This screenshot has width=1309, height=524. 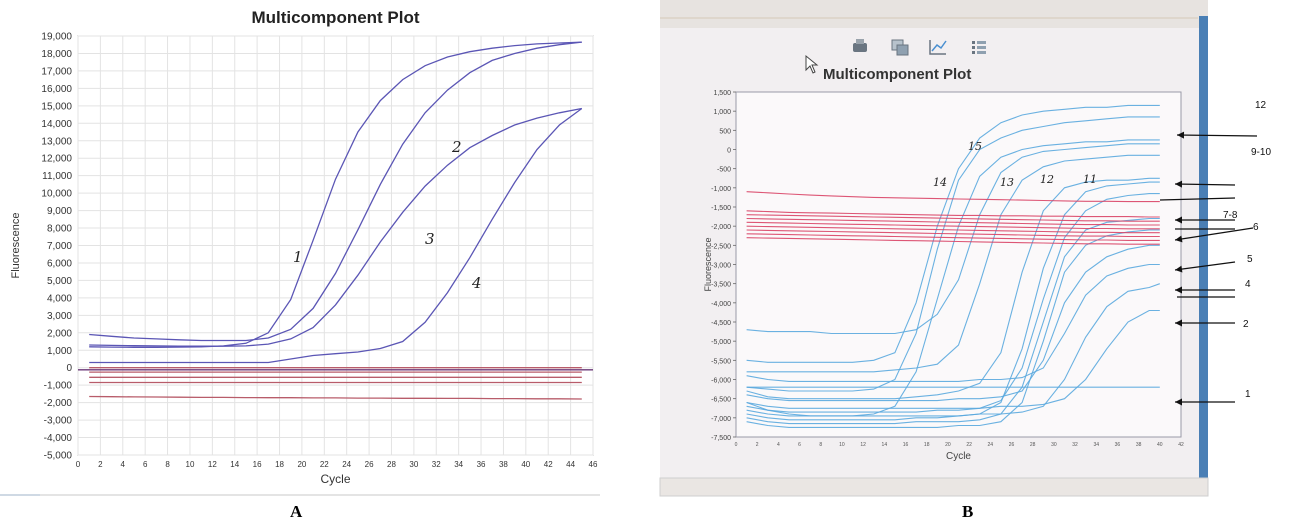 What do you see at coordinates (16, 245) in the screenshot?
I see `y-axis-label: Fluorescence` at bounding box center [16, 245].